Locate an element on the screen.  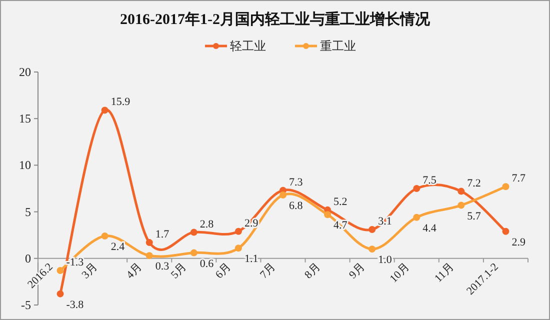
y-tick-label: 15 is located at coordinates (25, 119).